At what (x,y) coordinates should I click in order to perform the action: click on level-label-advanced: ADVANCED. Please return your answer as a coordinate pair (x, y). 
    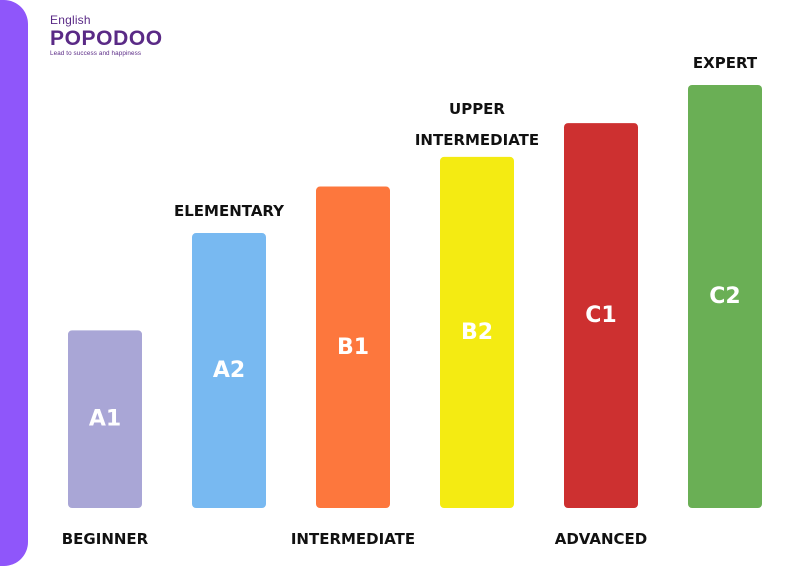
    Looking at the image, I should click on (601, 539).